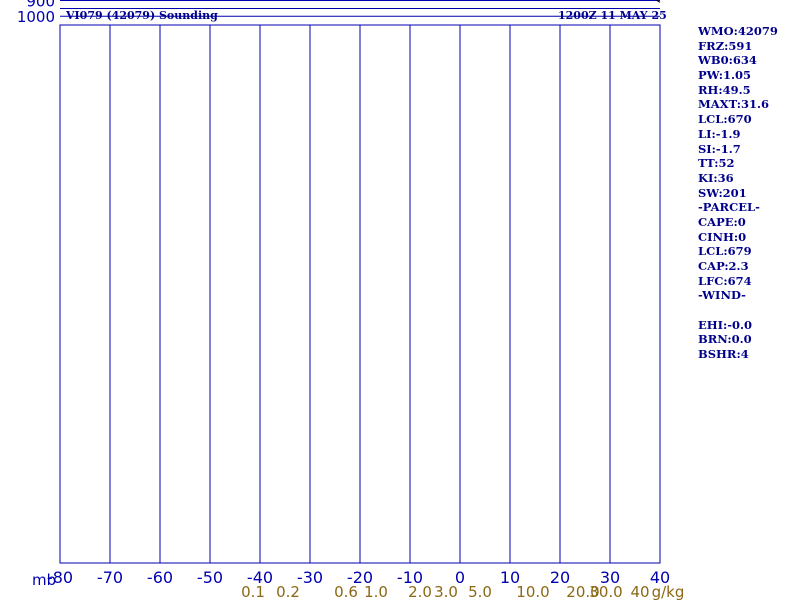 This screenshot has width=800, height=600. What do you see at coordinates (716, 177) in the screenshot?
I see `index-line: KI:36` at bounding box center [716, 177].